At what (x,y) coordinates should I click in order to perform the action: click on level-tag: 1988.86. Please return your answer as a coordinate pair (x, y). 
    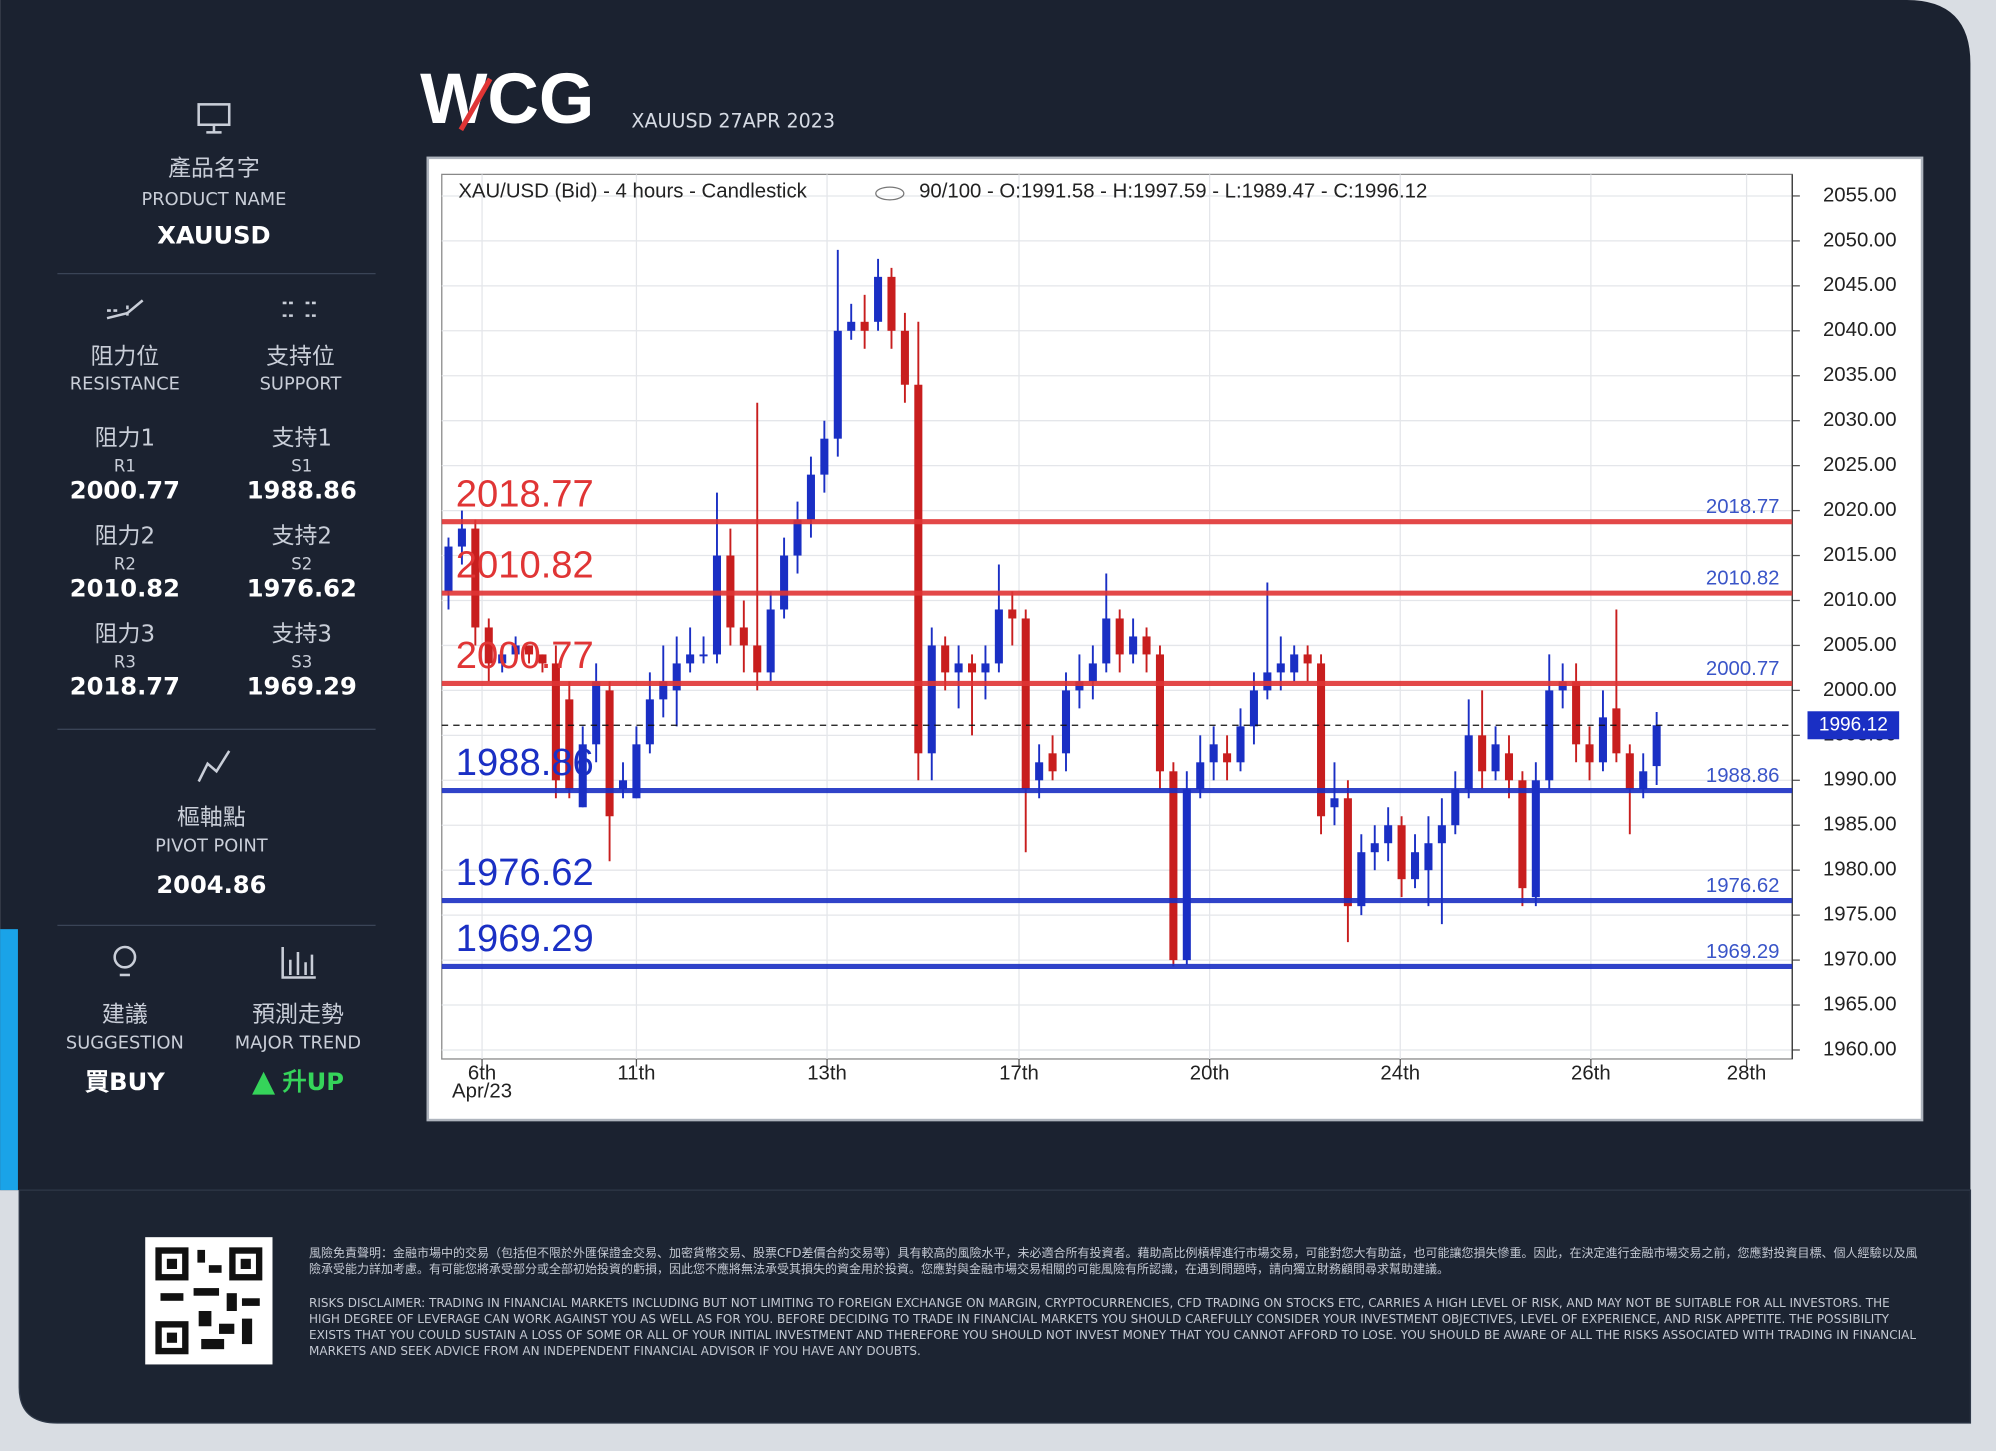
    Looking at the image, I should click on (1743, 776).